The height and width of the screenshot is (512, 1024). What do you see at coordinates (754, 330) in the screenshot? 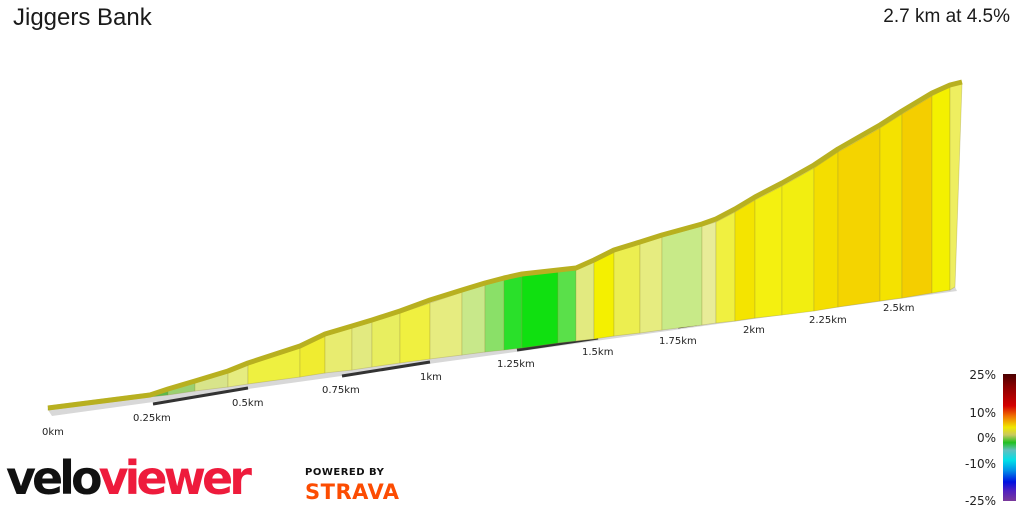
I see `tick-2km: 2km` at bounding box center [754, 330].